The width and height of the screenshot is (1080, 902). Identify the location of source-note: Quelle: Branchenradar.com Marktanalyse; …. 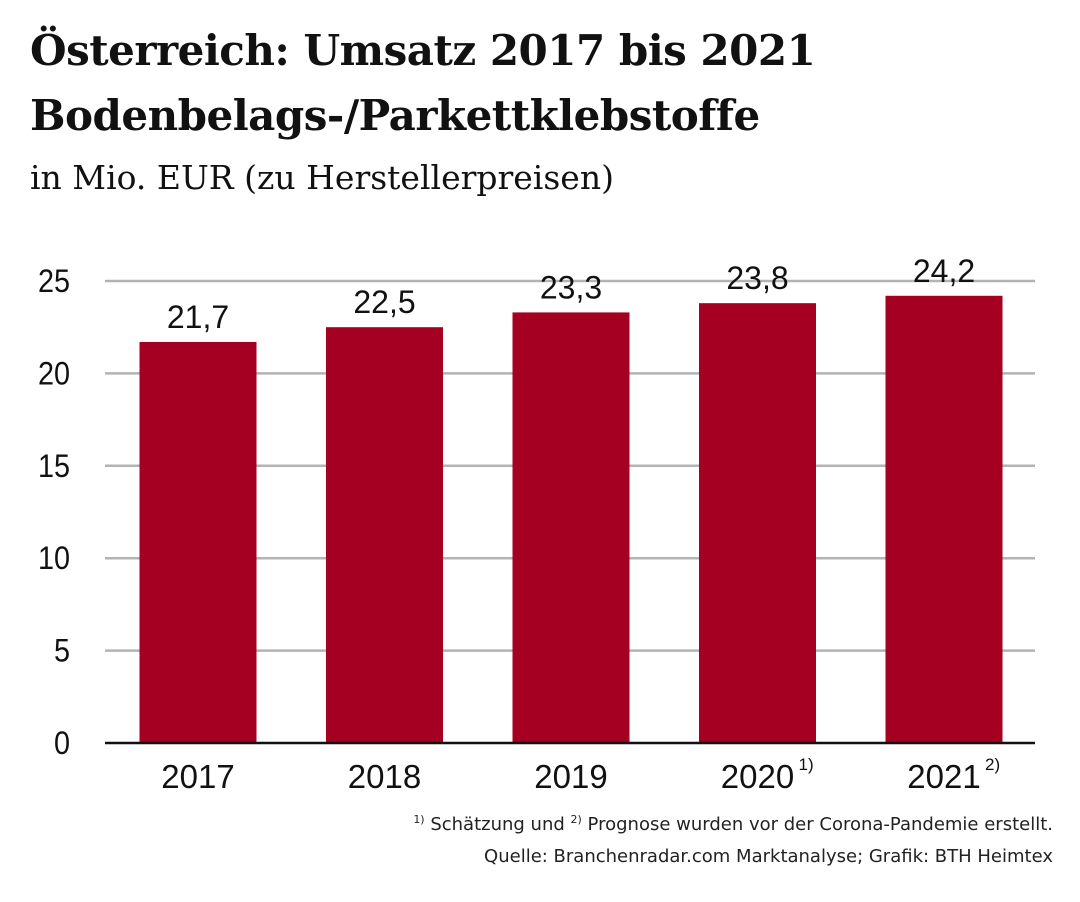
(768, 856).